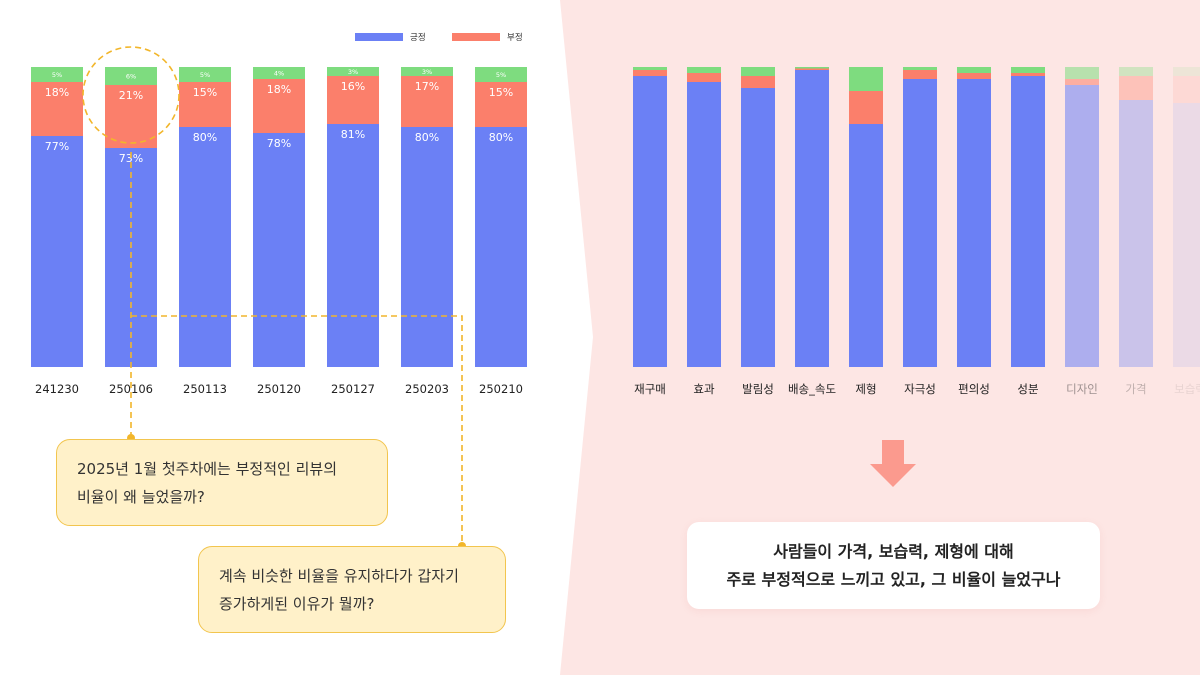 Image resolution: width=1200 pixels, height=675 pixels. I want to click on bar-label-positive-250113: 80%, so click(205, 137).